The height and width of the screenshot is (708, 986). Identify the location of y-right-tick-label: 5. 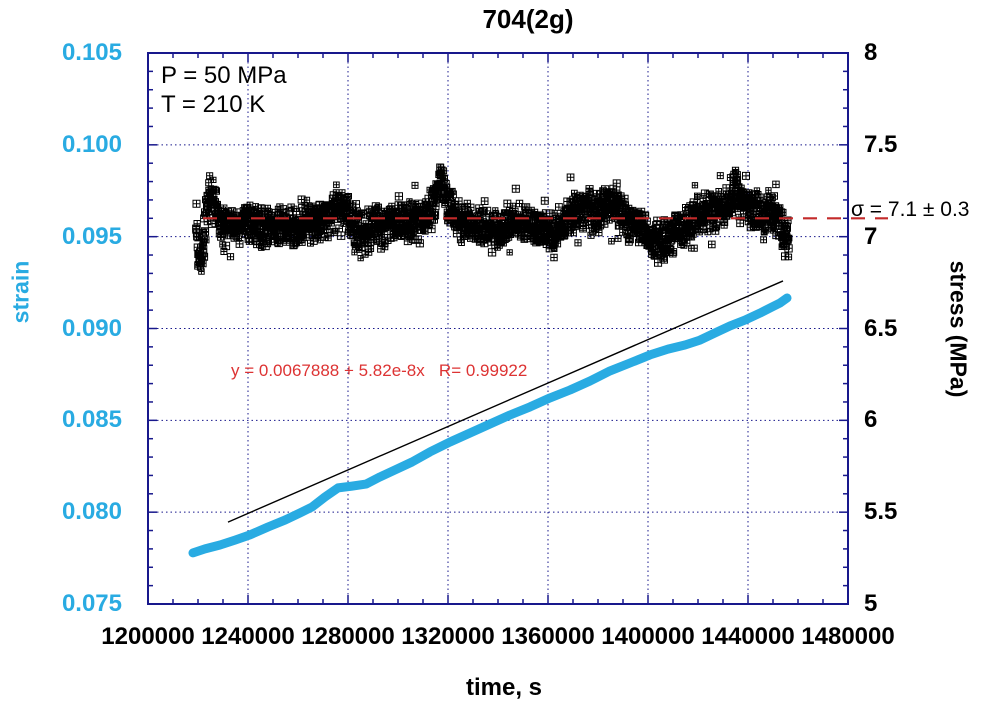
(871, 603).